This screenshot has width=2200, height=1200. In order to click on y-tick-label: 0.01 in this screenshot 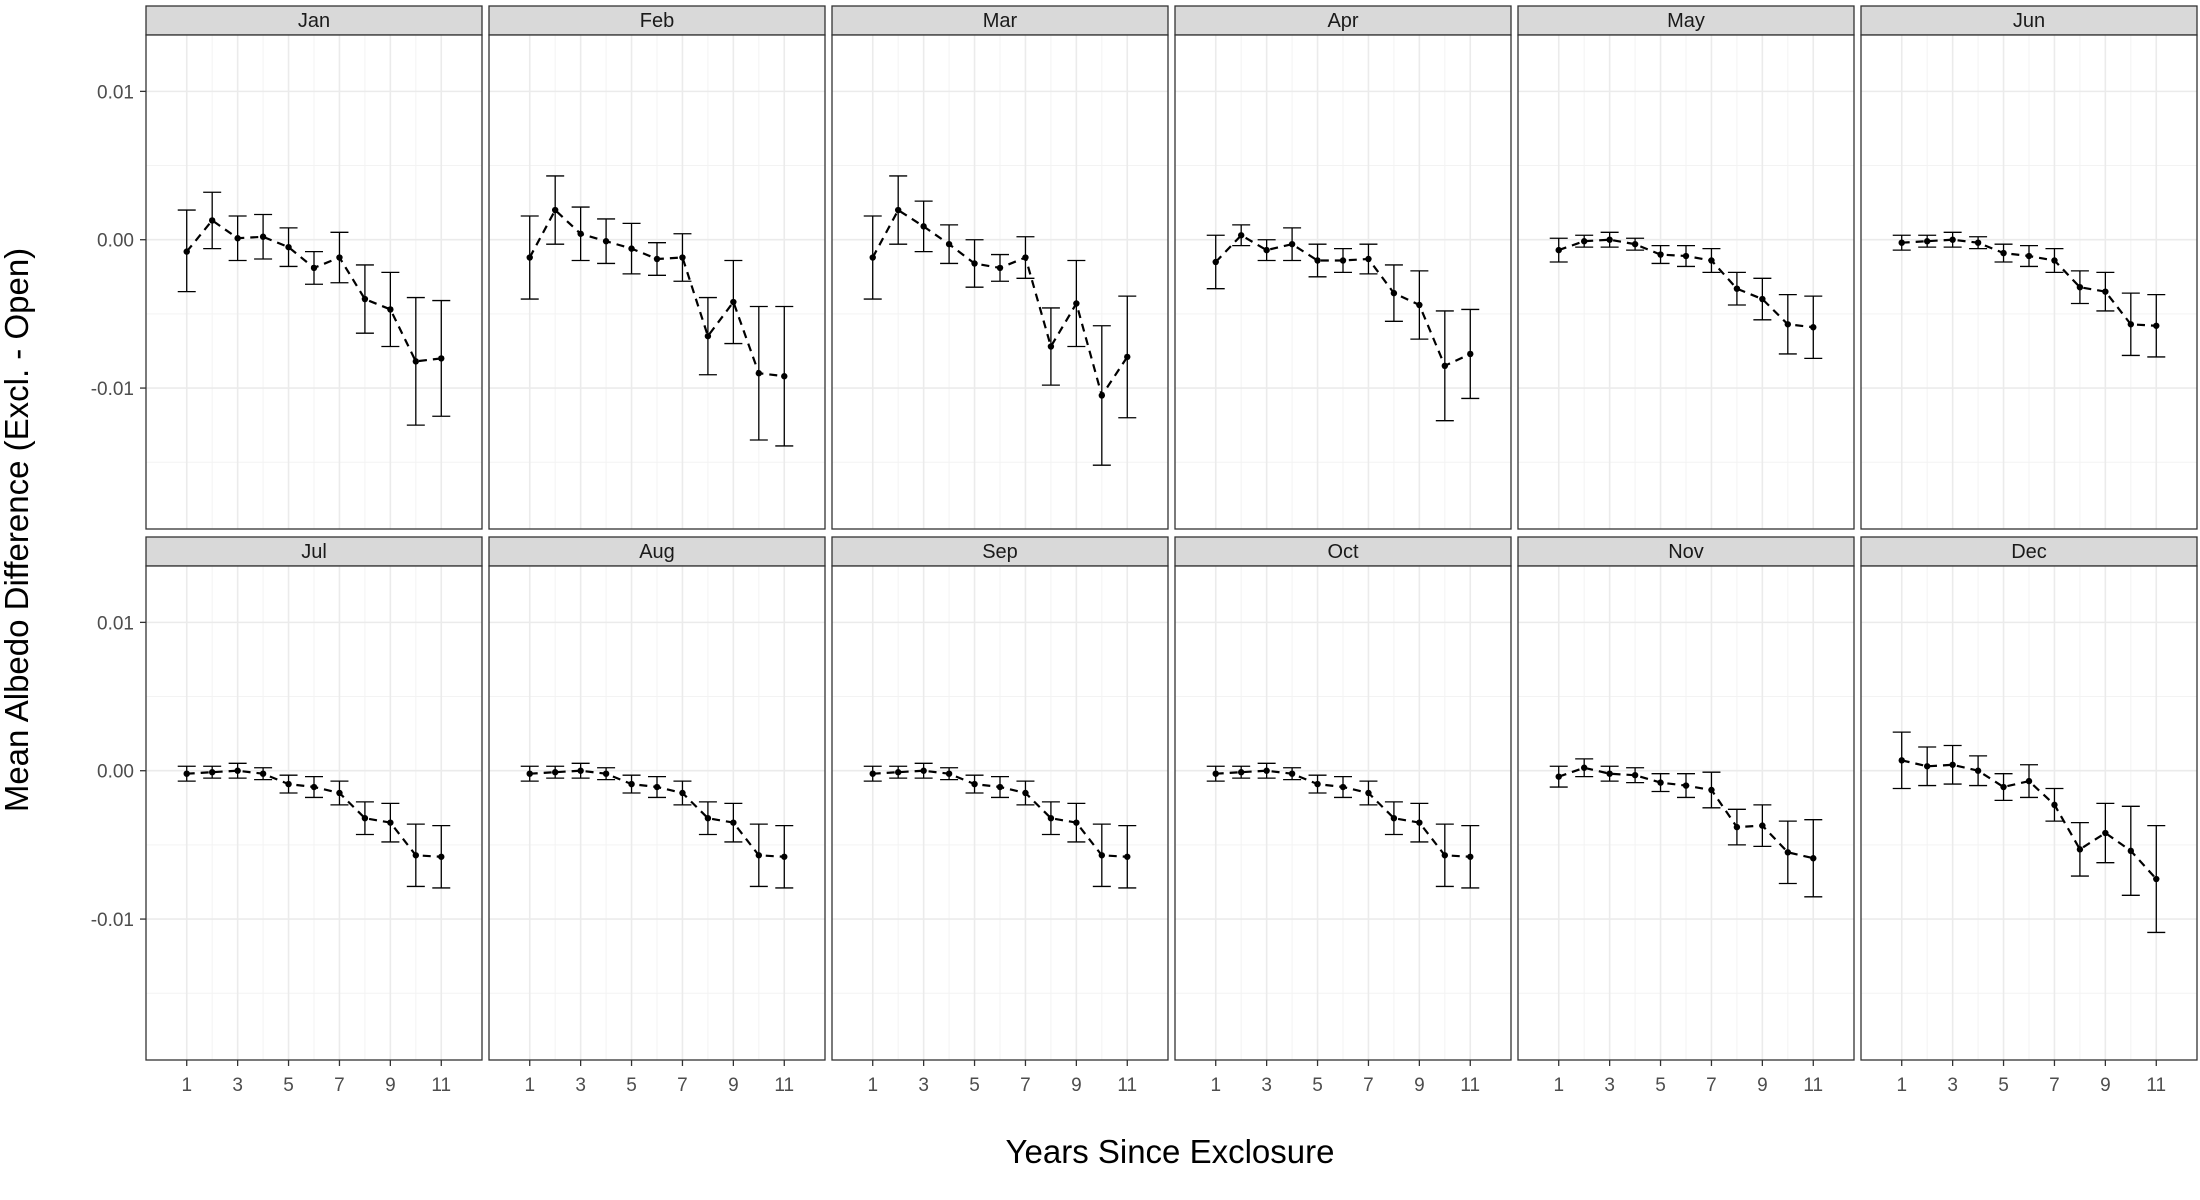, I will do `click(115, 623)`.